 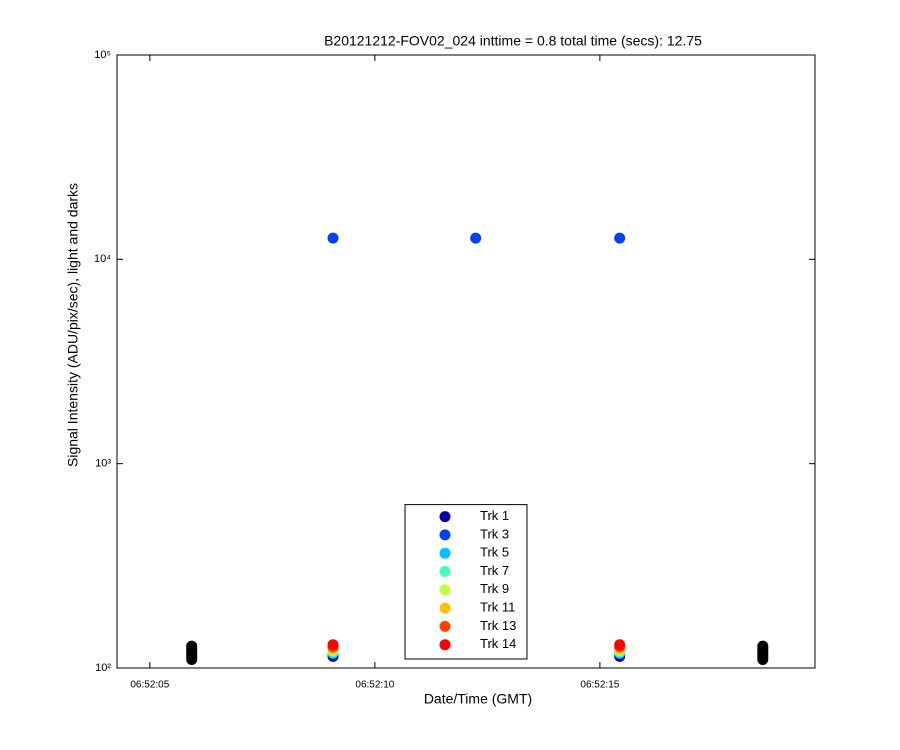 I want to click on x-axis-label: Date/Time (GMT), so click(x=478, y=699).